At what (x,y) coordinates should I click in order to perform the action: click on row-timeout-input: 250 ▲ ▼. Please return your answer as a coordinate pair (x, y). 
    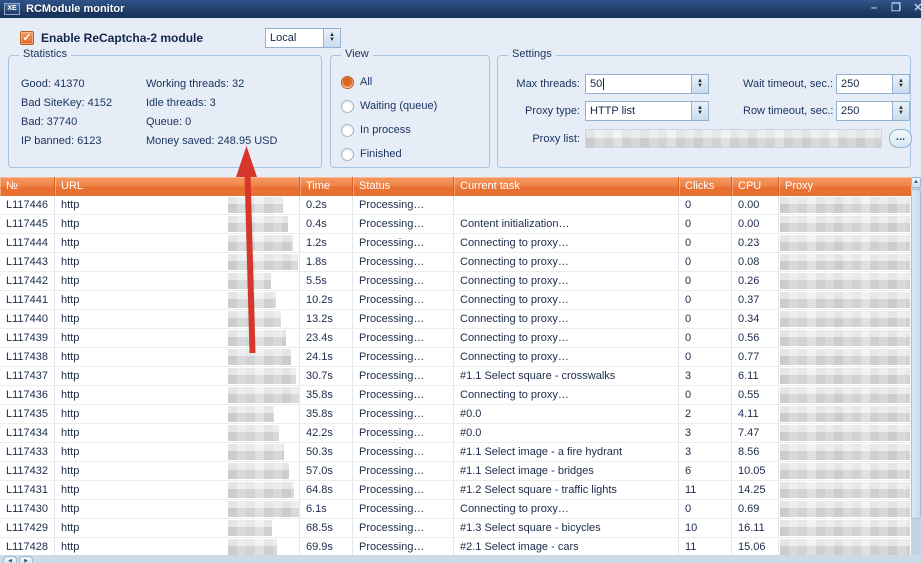
    Looking at the image, I should click on (873, 111).